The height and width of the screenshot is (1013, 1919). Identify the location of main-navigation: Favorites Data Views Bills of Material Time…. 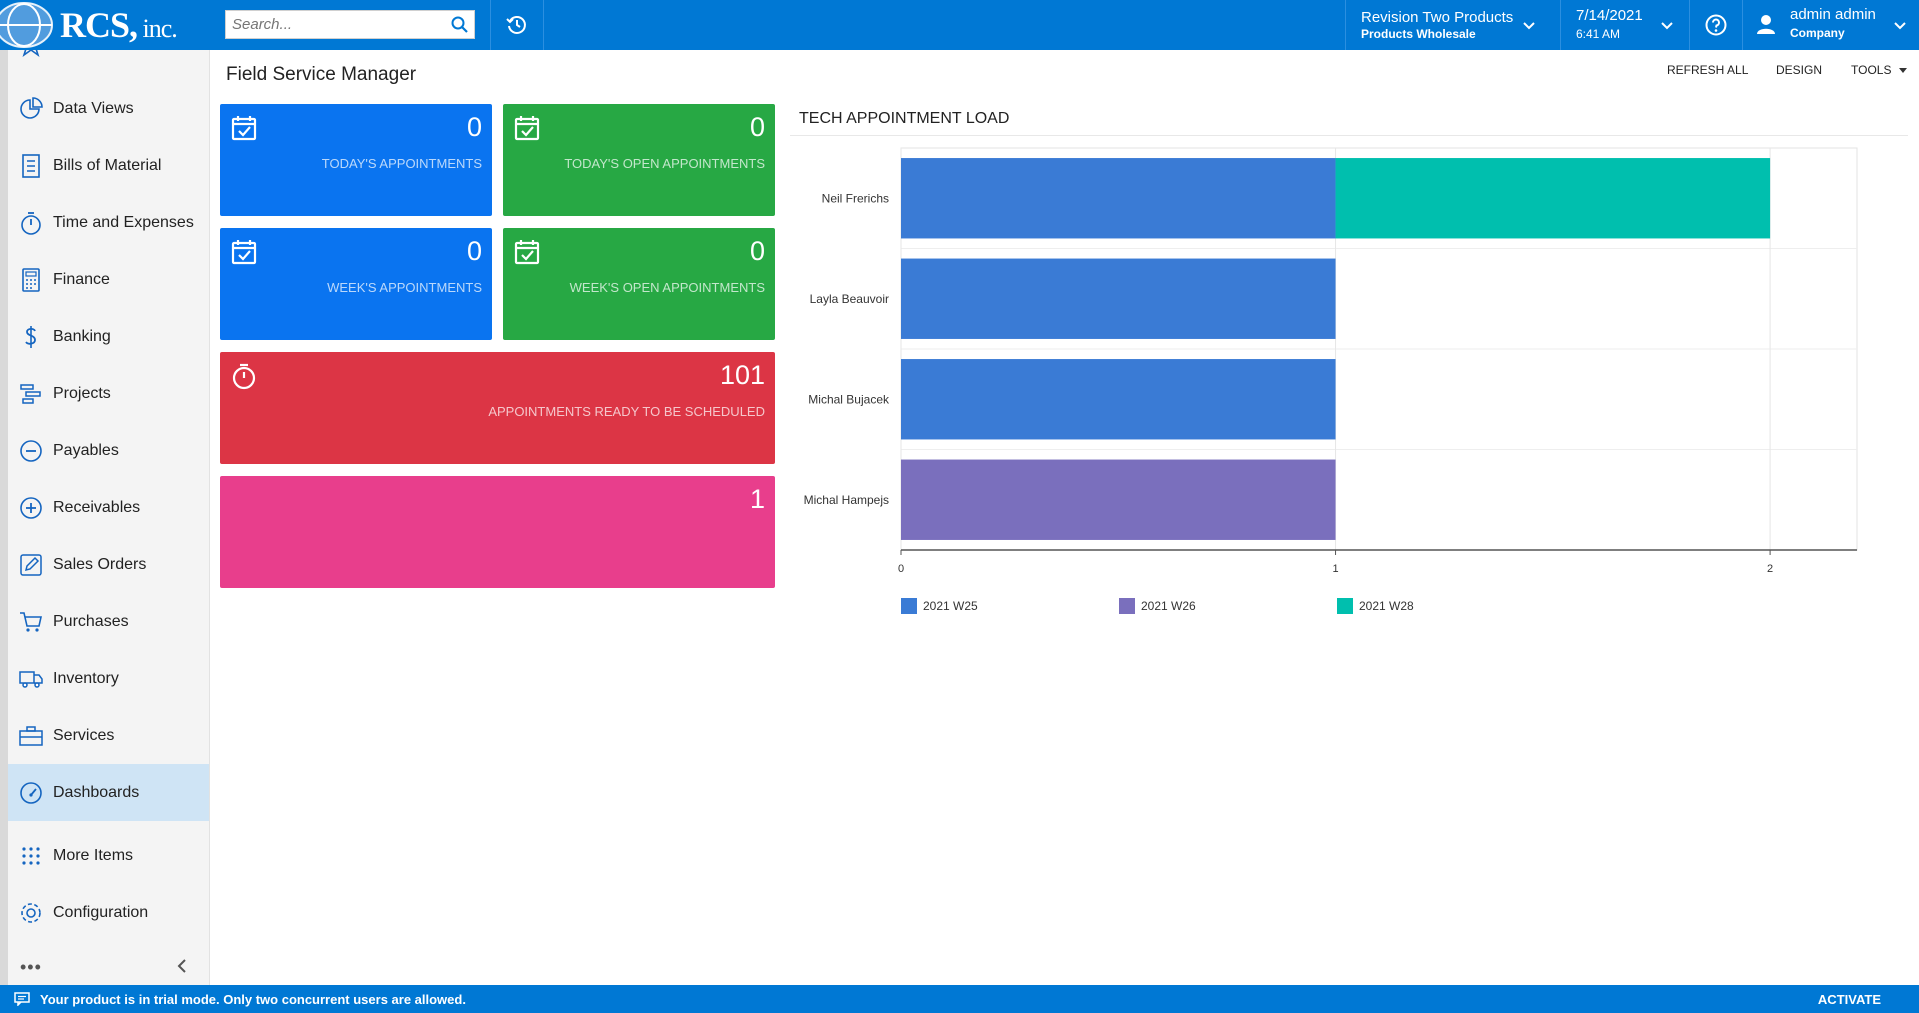
(109, 517).